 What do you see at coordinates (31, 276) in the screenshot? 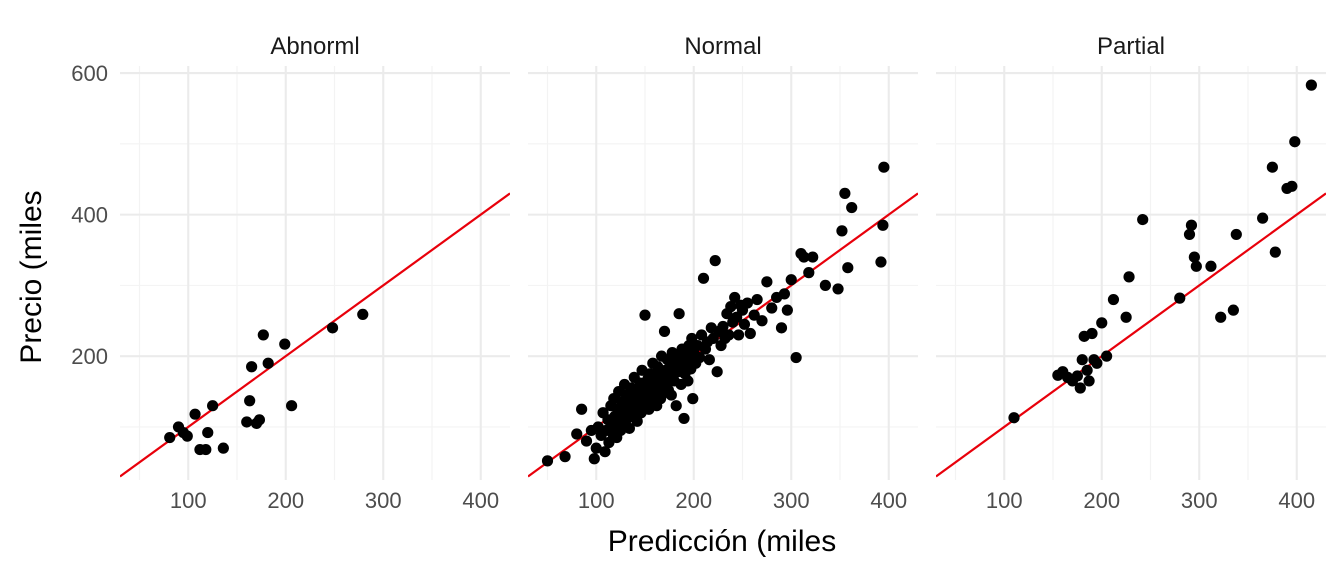
I see `y-axis-title: Precio (miles` at bounding box center [31, 276].